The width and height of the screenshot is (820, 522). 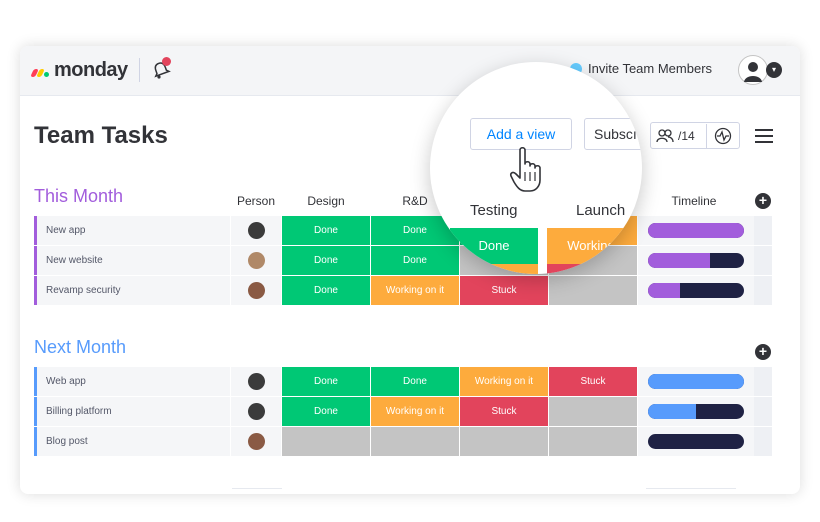 I want to click on board-title: Team Tasks, so click(x=101, y=135).